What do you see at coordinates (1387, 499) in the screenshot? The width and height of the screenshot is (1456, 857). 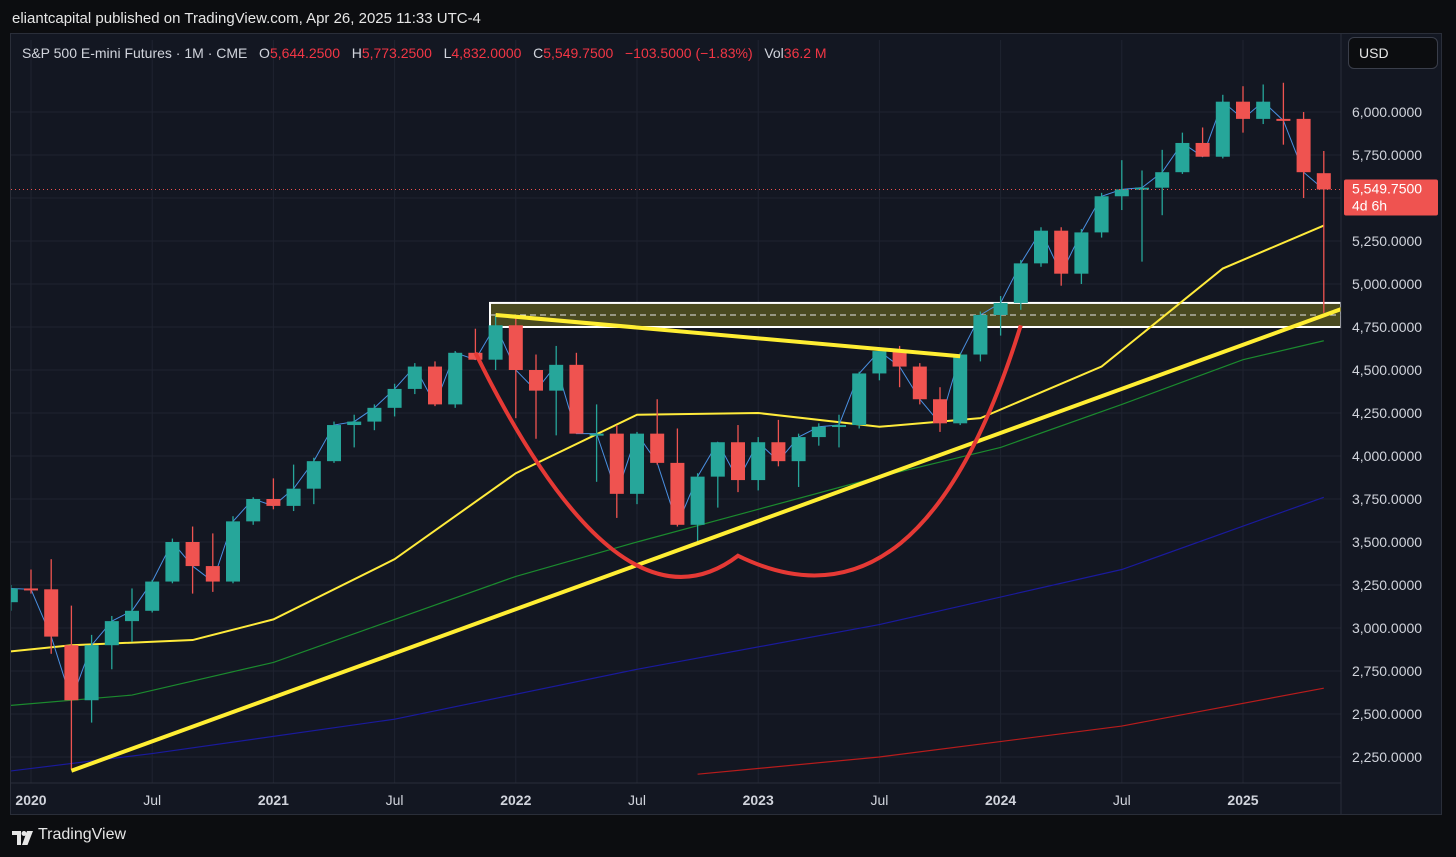 I see `price-tick-label: 3,750.0000` at bounding box center [1387, 499].